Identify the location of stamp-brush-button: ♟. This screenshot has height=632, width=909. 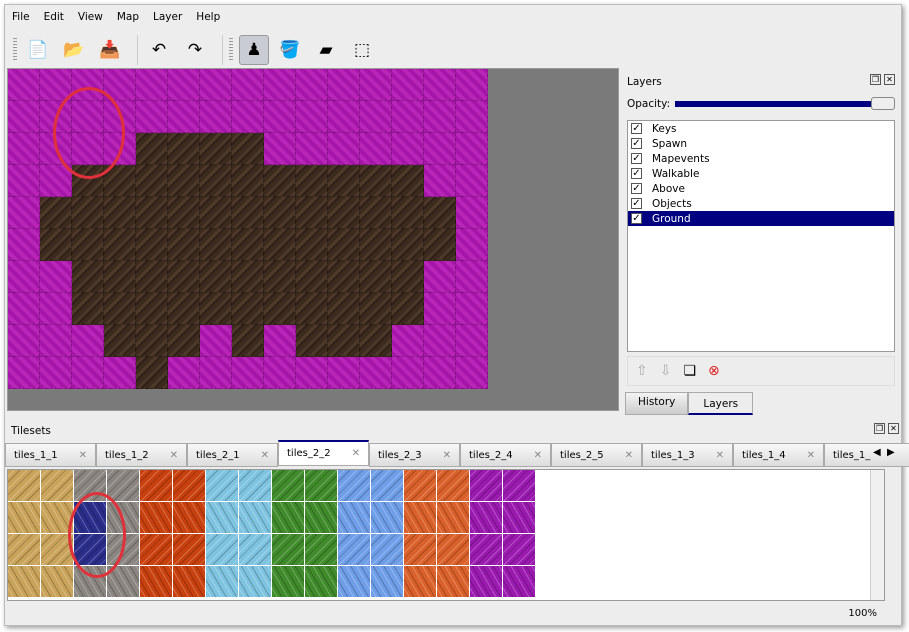
(254, 50).